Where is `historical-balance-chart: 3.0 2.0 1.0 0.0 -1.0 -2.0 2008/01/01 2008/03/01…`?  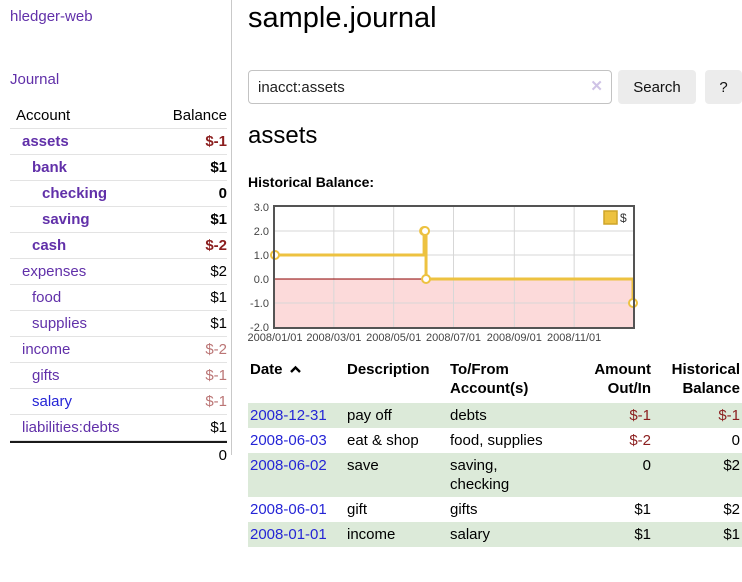 historical-balance-chart: 3.0 2.0 1.0 0.0 -1.0 -2.0 2008/01/01 2008/03/01… is located at coordinates (440, 275).